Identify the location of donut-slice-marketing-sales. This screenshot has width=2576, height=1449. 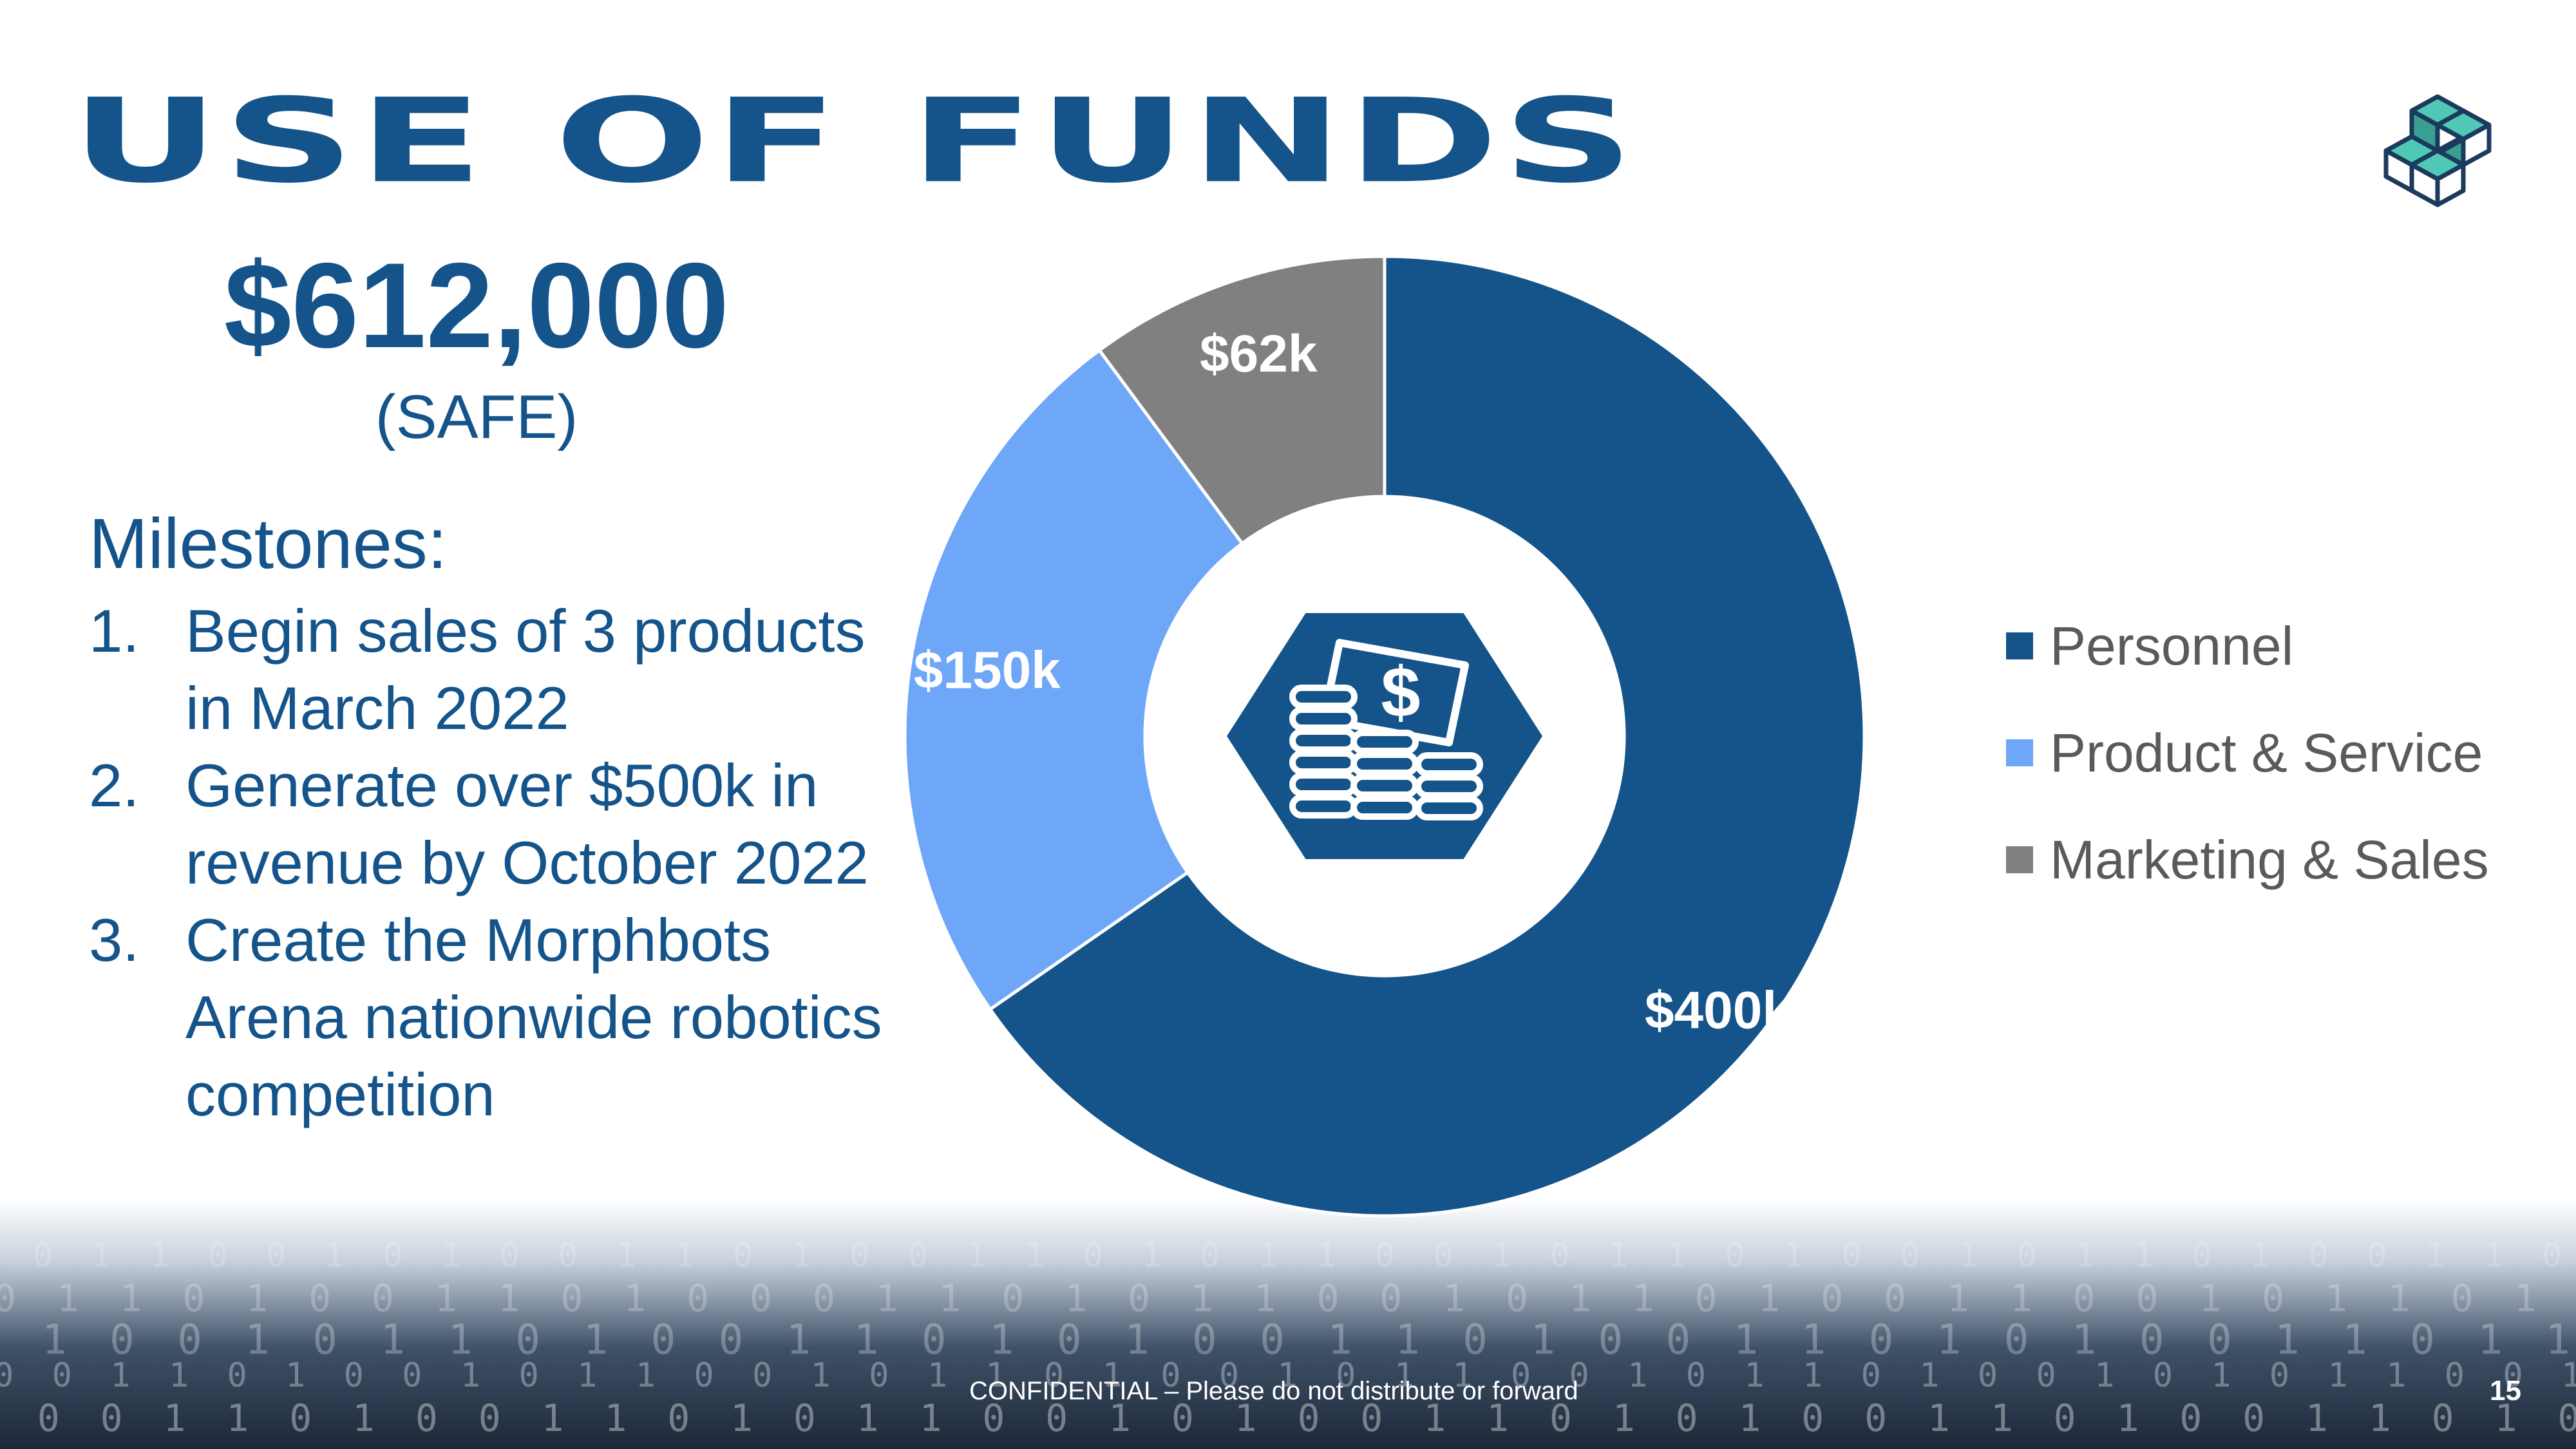
(1242, 400).